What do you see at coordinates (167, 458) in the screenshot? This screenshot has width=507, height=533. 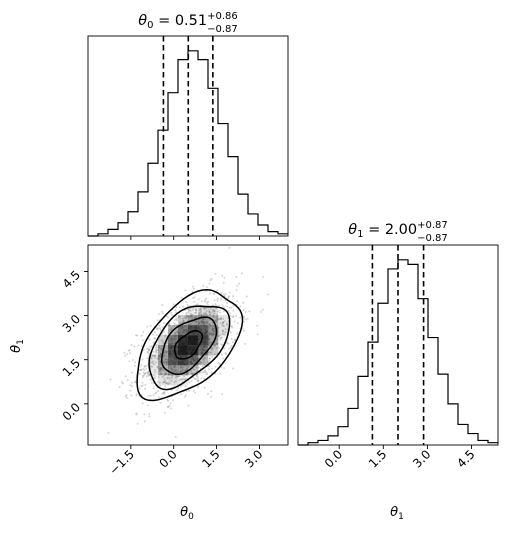 I see `x-tick-label: 0.0` at bounding box center [167, 458].